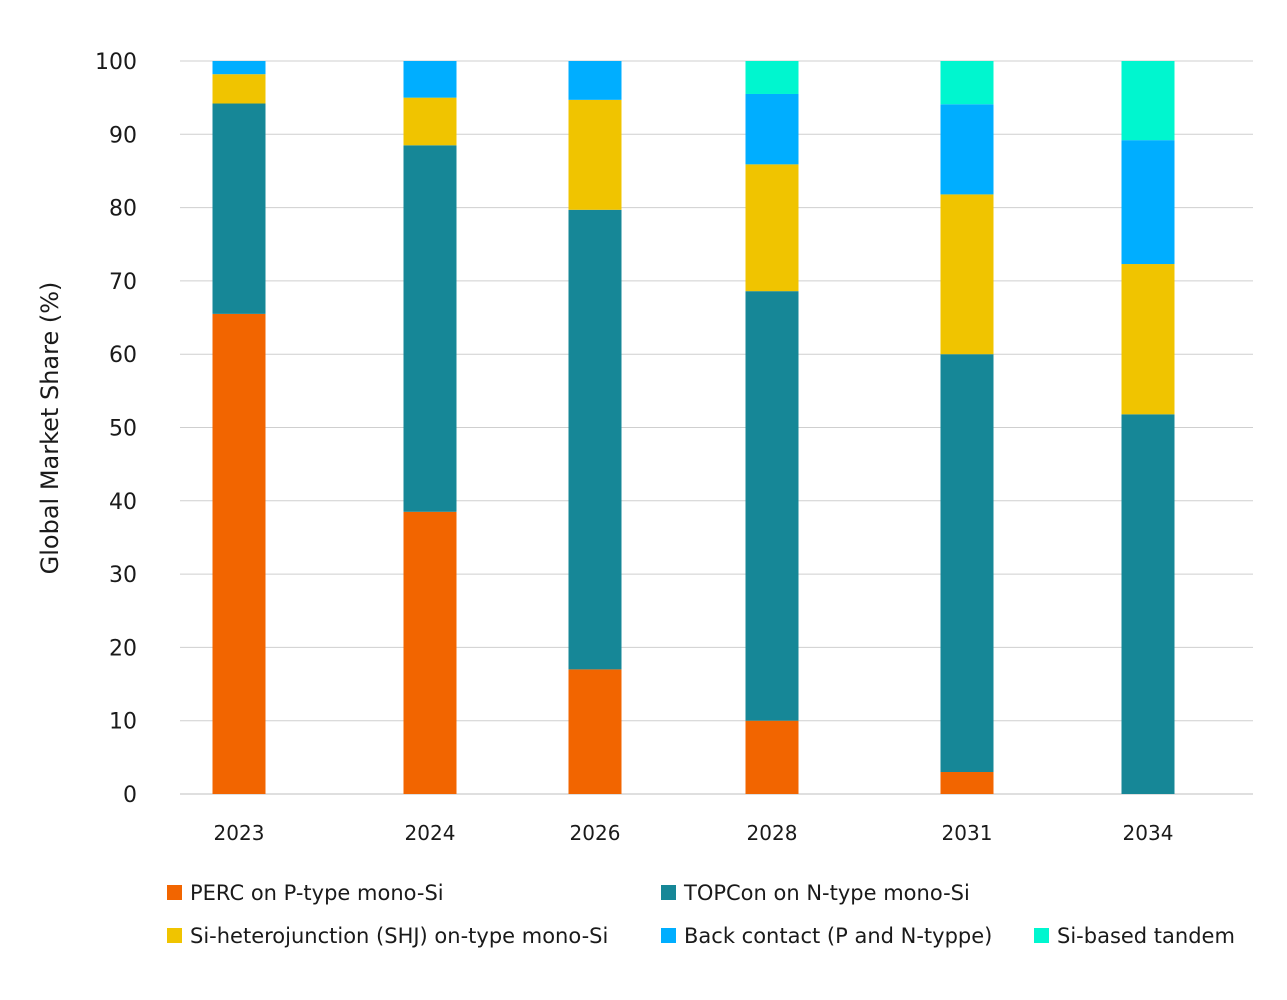  I want to click on x-tick-label: 2023, so click(239, 833).